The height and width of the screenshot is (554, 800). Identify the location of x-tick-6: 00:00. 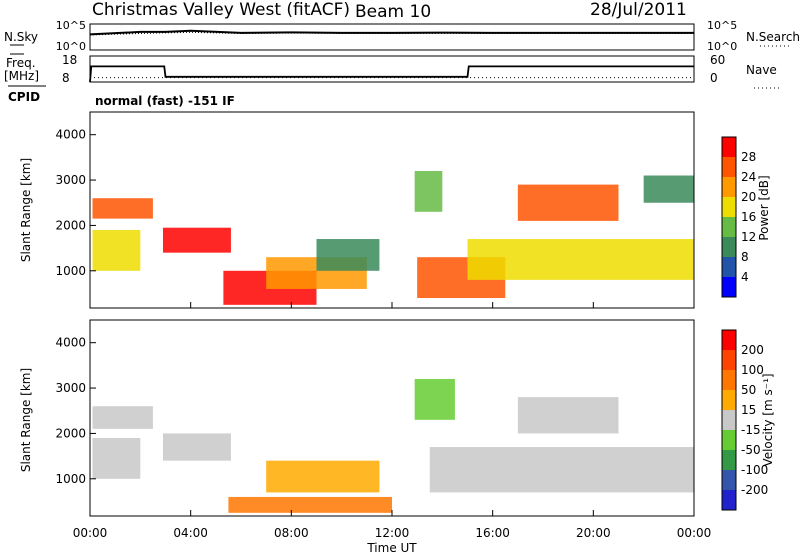
(694, 533).